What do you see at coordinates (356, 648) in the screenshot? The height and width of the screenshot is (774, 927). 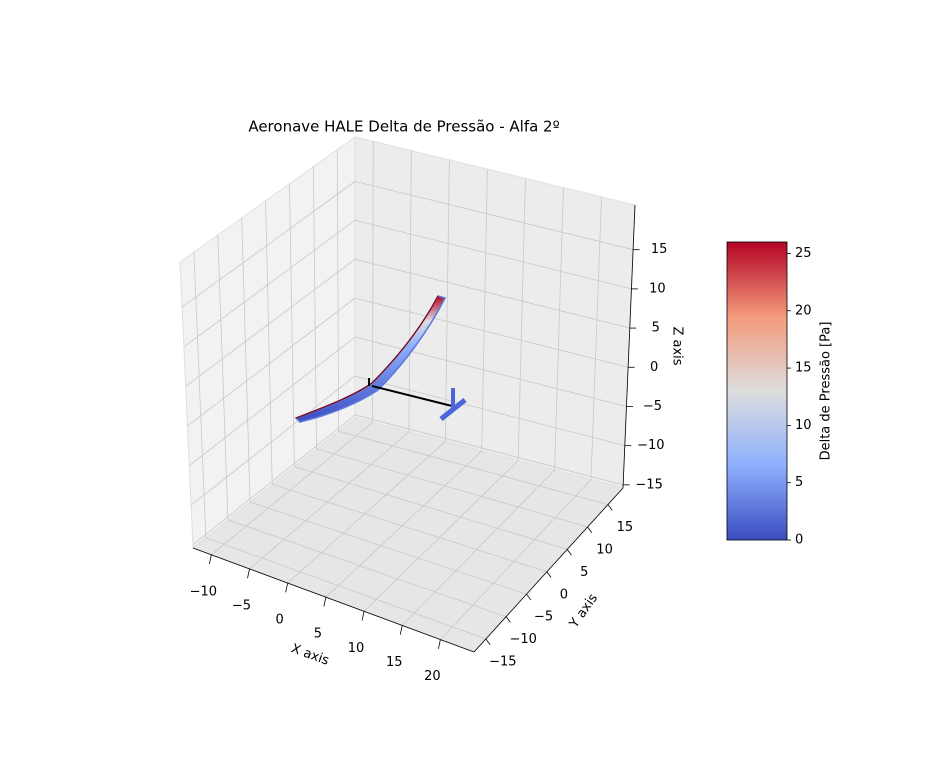 I see `x-tick-label: 10` at bounding box center [356, 648].